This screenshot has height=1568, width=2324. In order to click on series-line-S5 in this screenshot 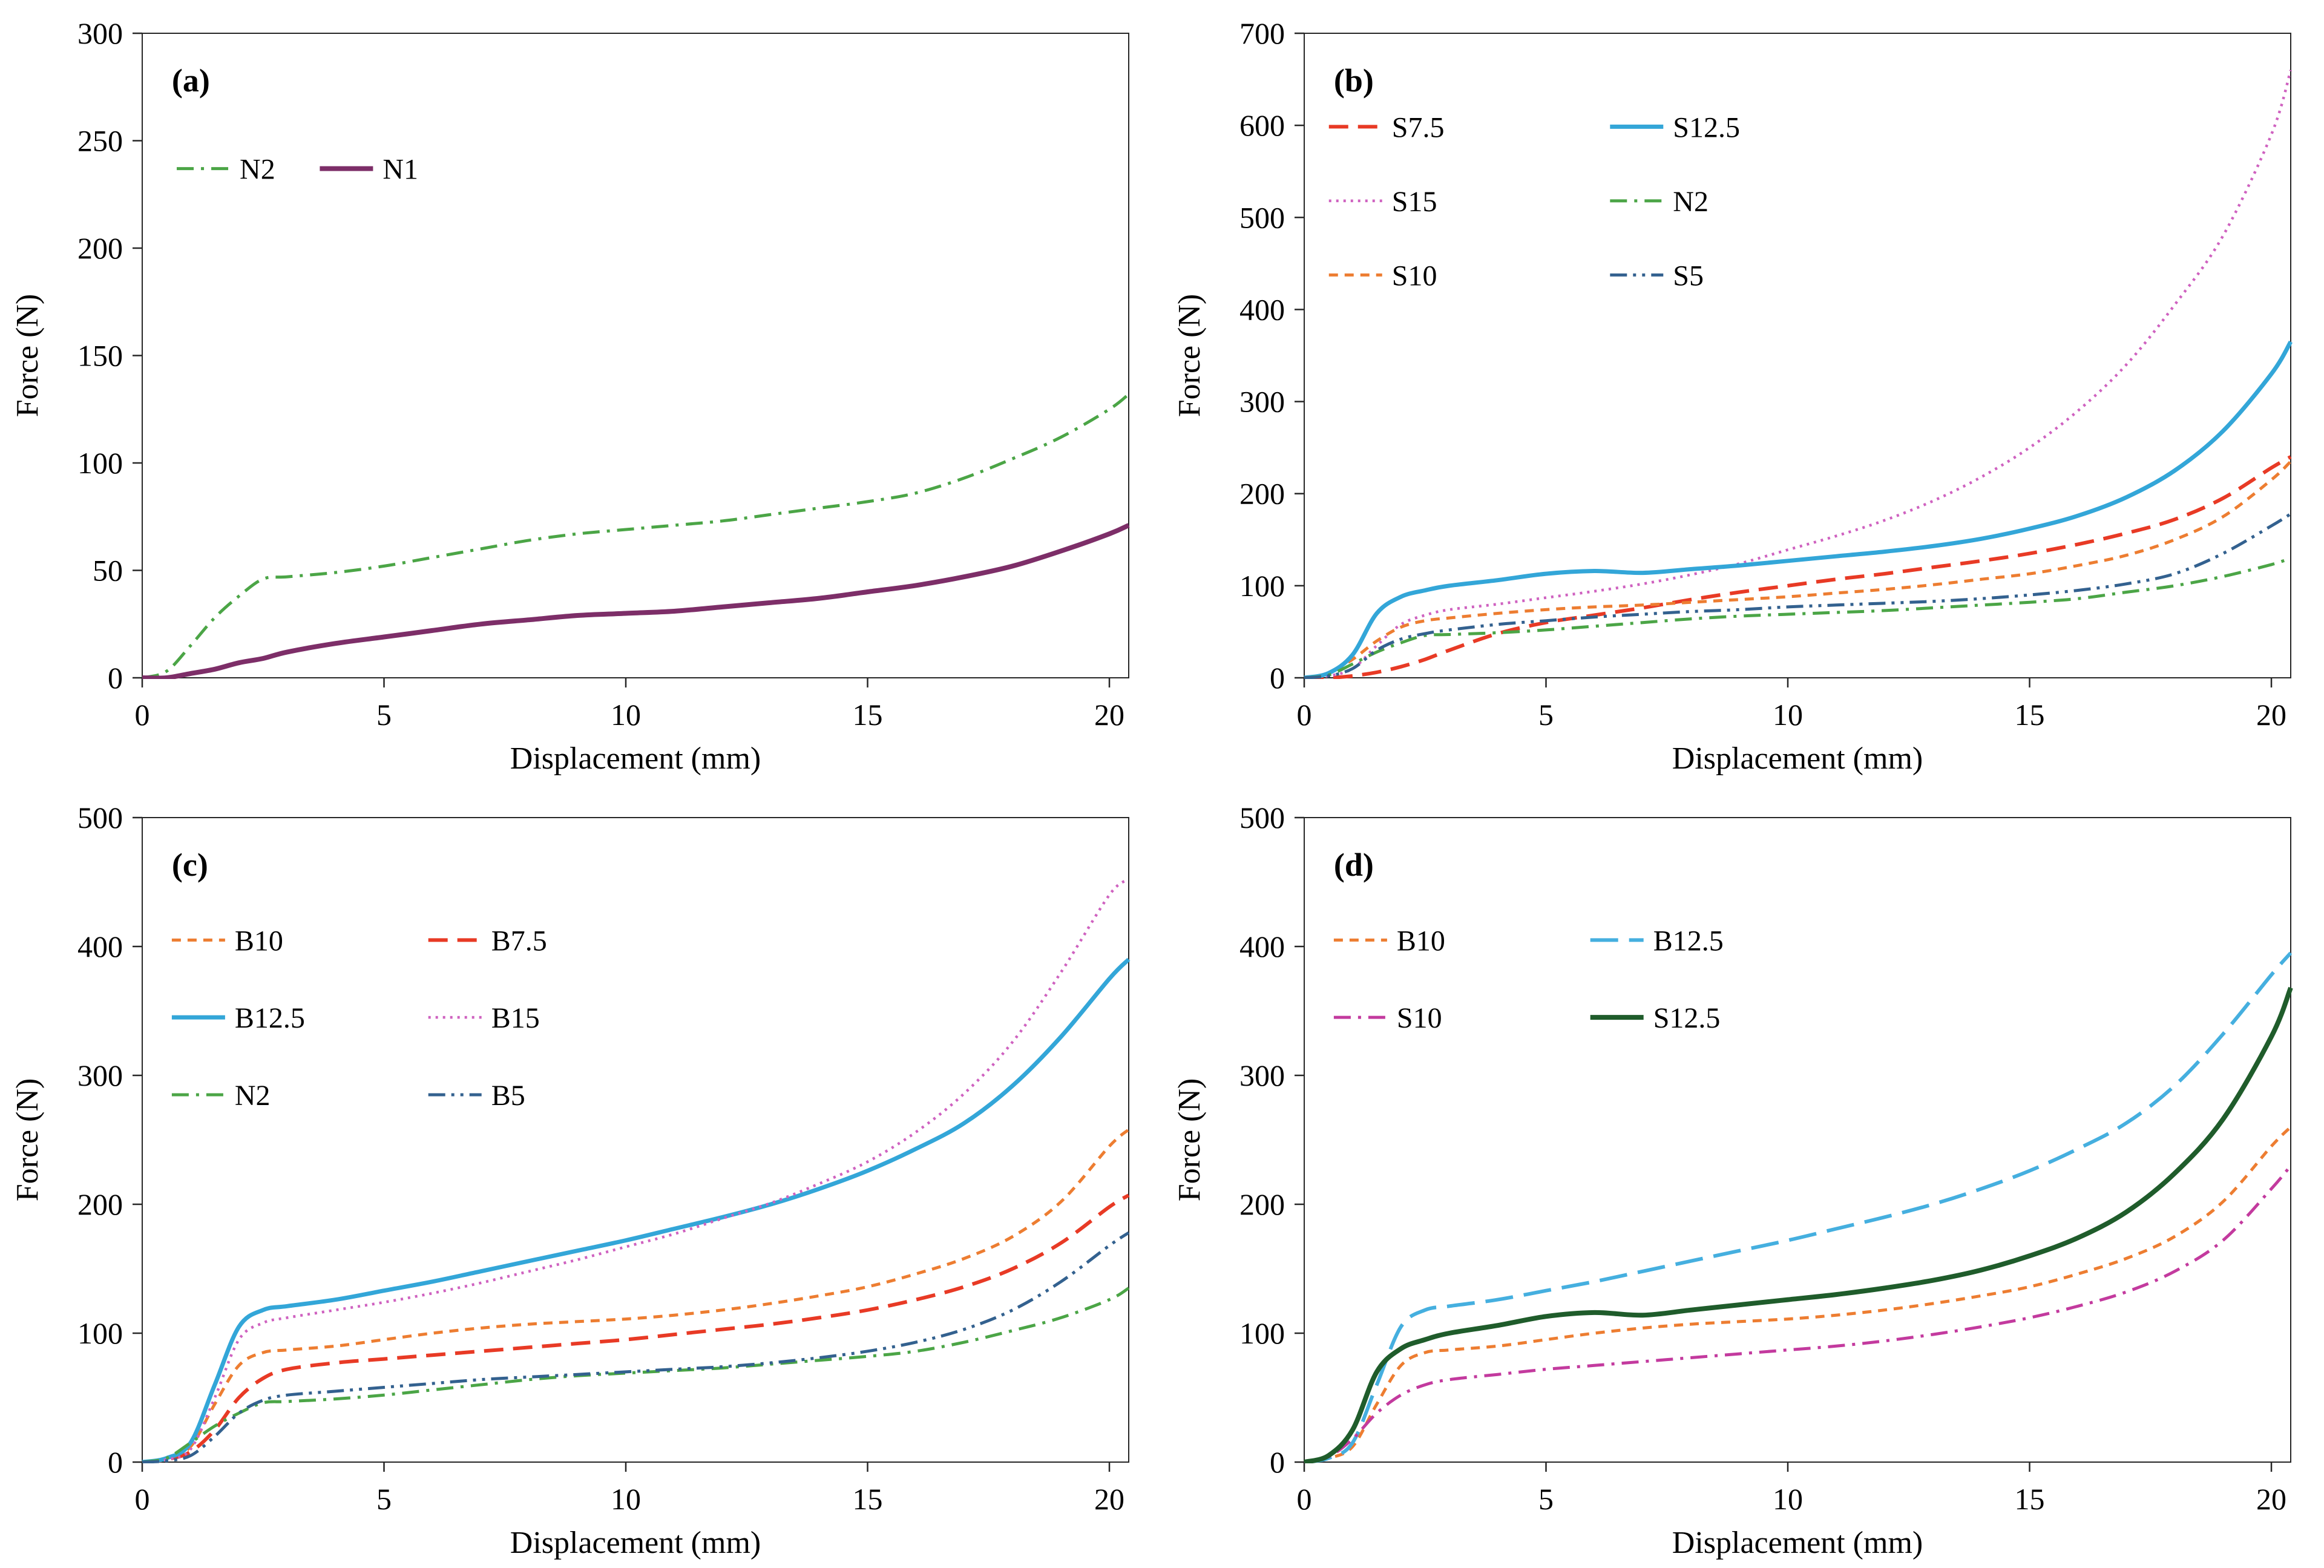, I will do `click(1798, 596)`.